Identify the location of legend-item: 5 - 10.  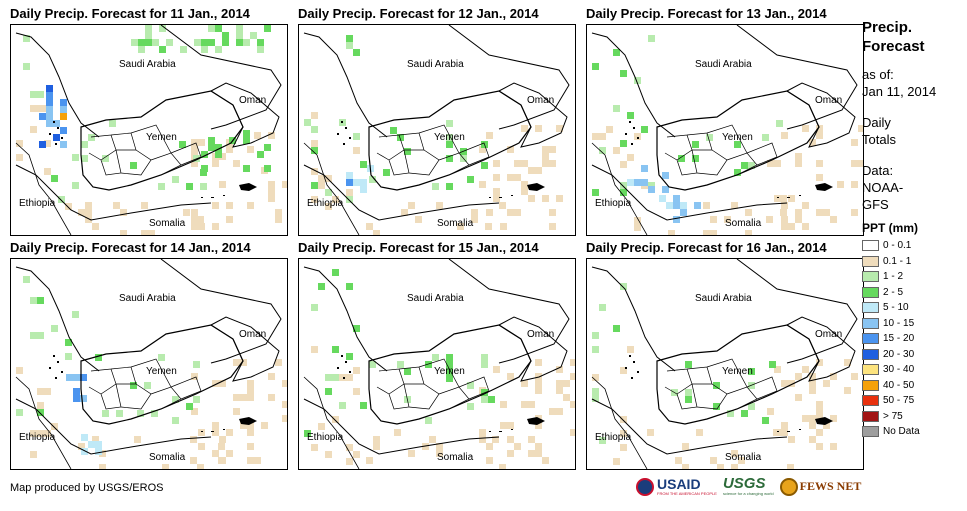
(912, 308).